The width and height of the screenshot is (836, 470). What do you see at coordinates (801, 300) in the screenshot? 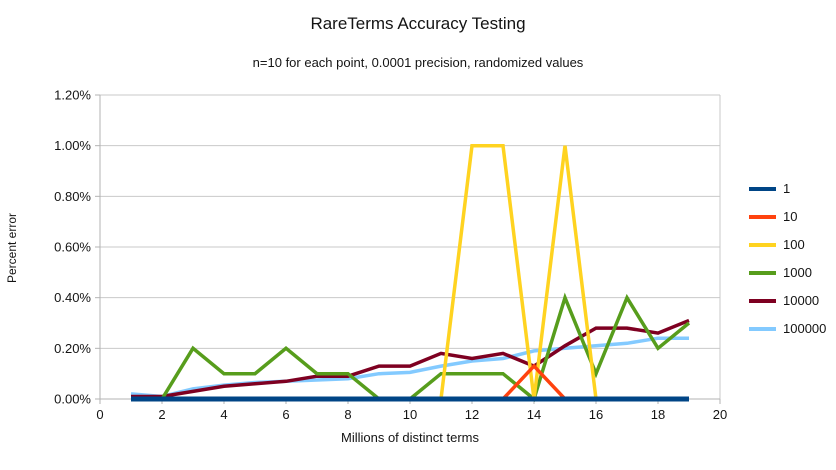
I see `legend-label: 10000` at bounding box center [801, 300].